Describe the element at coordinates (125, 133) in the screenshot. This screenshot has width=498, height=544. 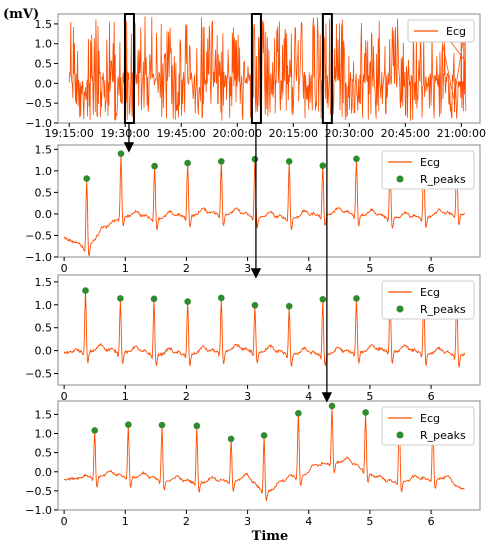
I see `x-tick-label: 19:30:00` at that location.